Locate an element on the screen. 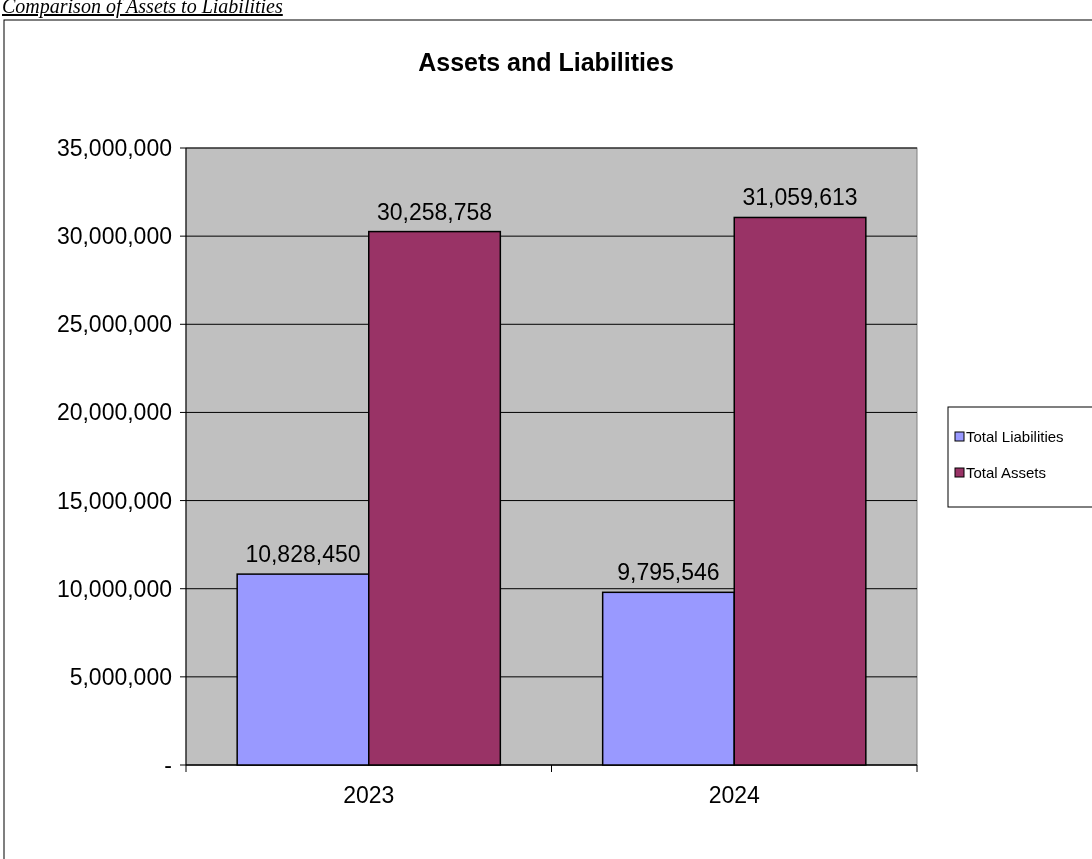  data-label: 31,059,613 is located at coordinates (800, 197).